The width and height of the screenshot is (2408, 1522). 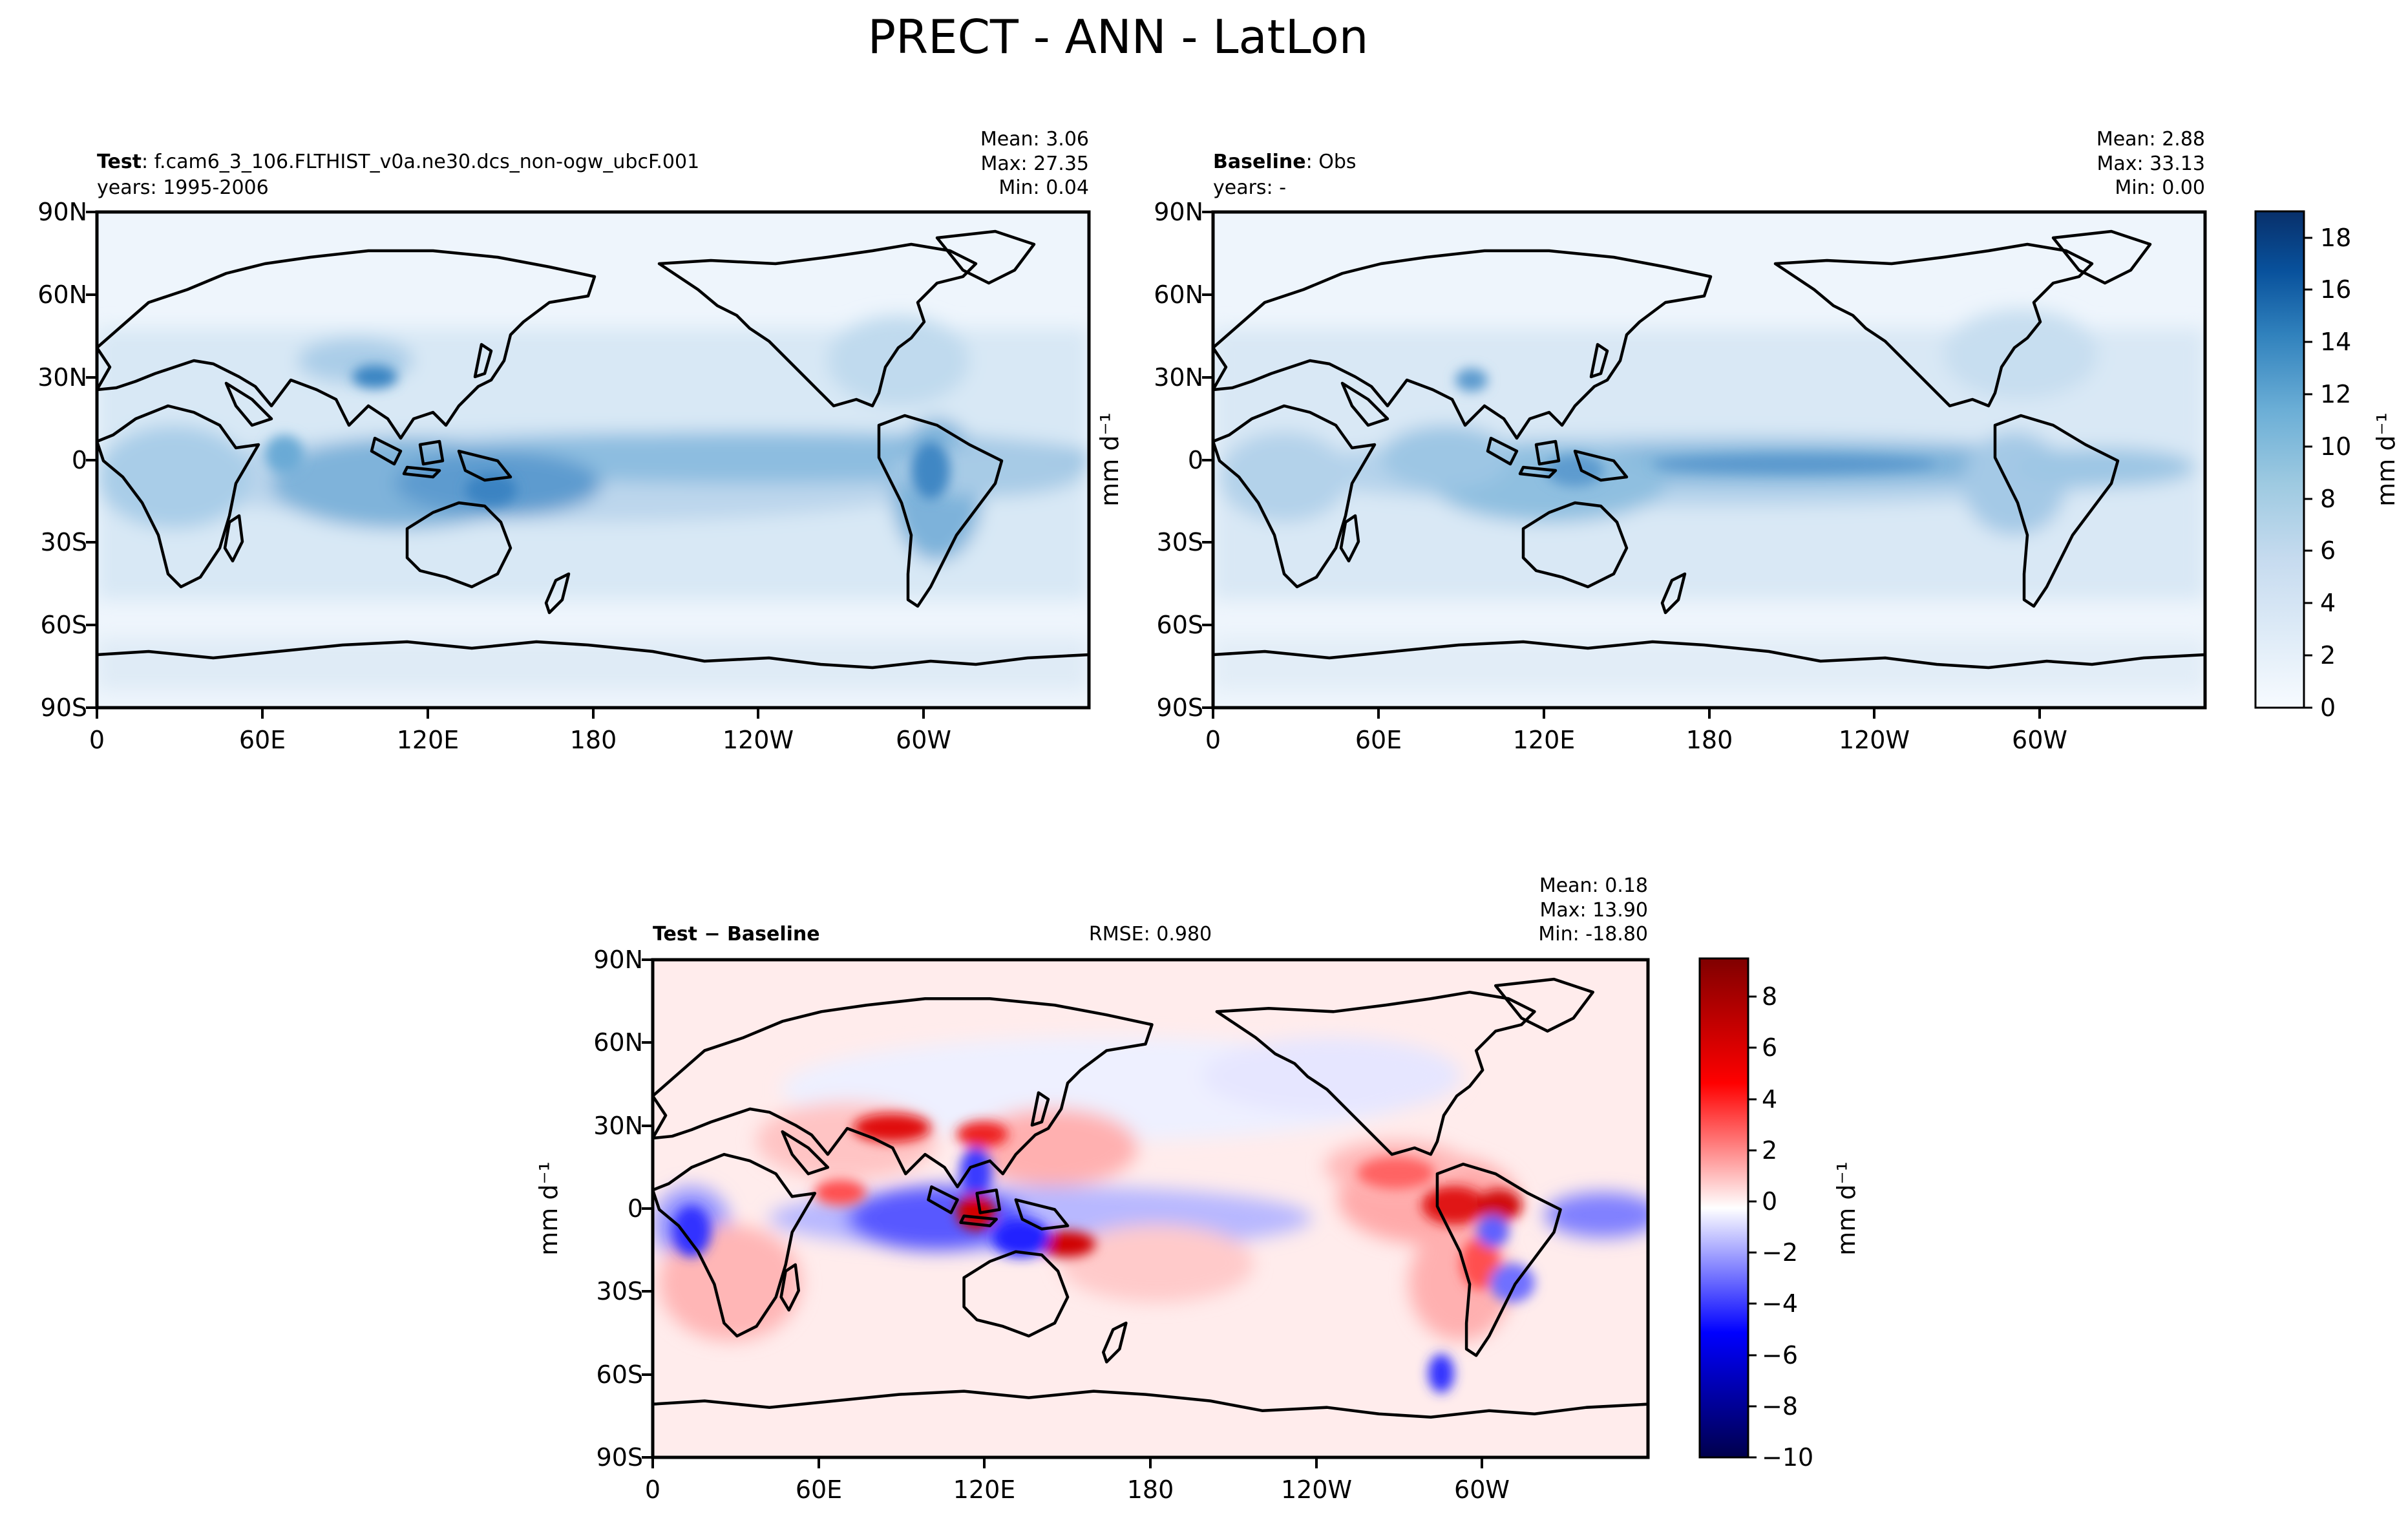 What do you see at coordinates (1787, 1457) in the screenshot?
I see `diff-colorbar-tick: −10` at bounding box center [1787, 1457].